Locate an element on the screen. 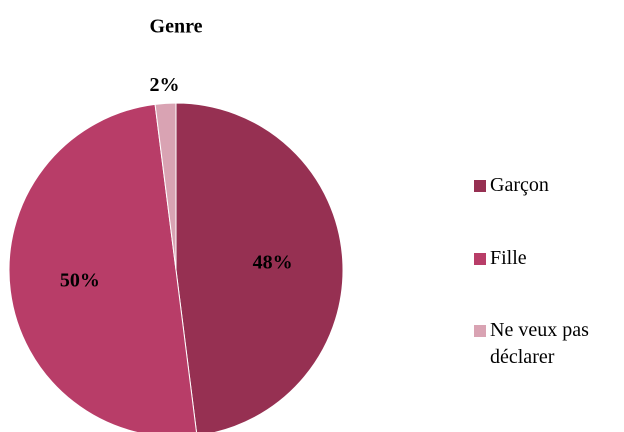  legend-item: Garçon is located at coordinates (544, 185).